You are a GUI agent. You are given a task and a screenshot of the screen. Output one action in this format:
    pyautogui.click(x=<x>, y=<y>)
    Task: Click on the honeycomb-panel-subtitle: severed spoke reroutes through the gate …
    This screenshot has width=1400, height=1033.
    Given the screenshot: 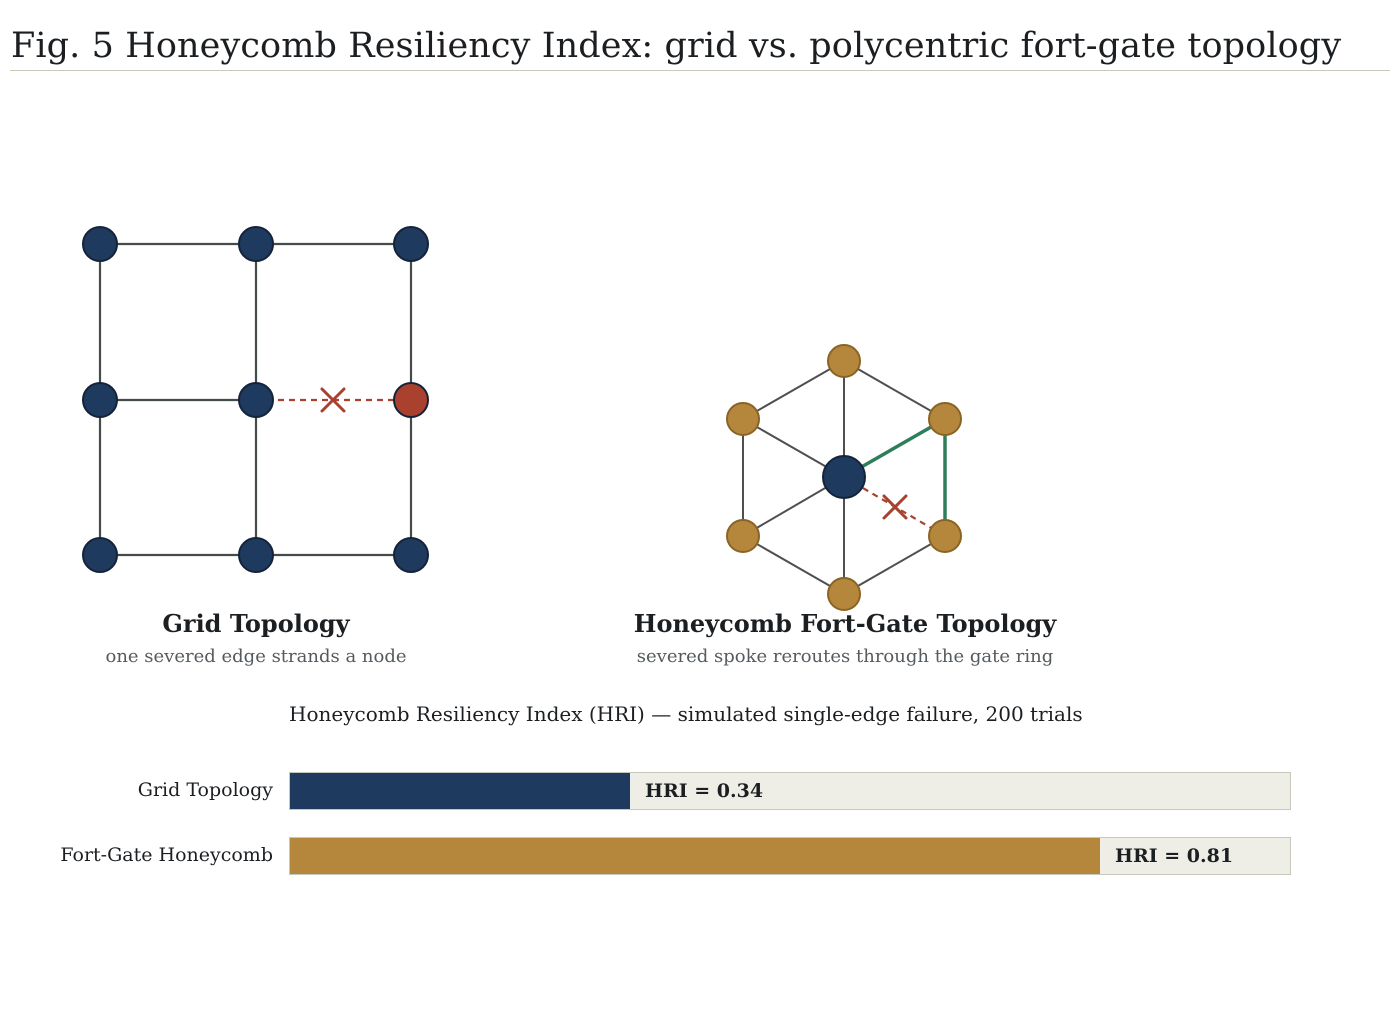 What is the action you would take?
    pyautogui.click(x=845, y=656)
    